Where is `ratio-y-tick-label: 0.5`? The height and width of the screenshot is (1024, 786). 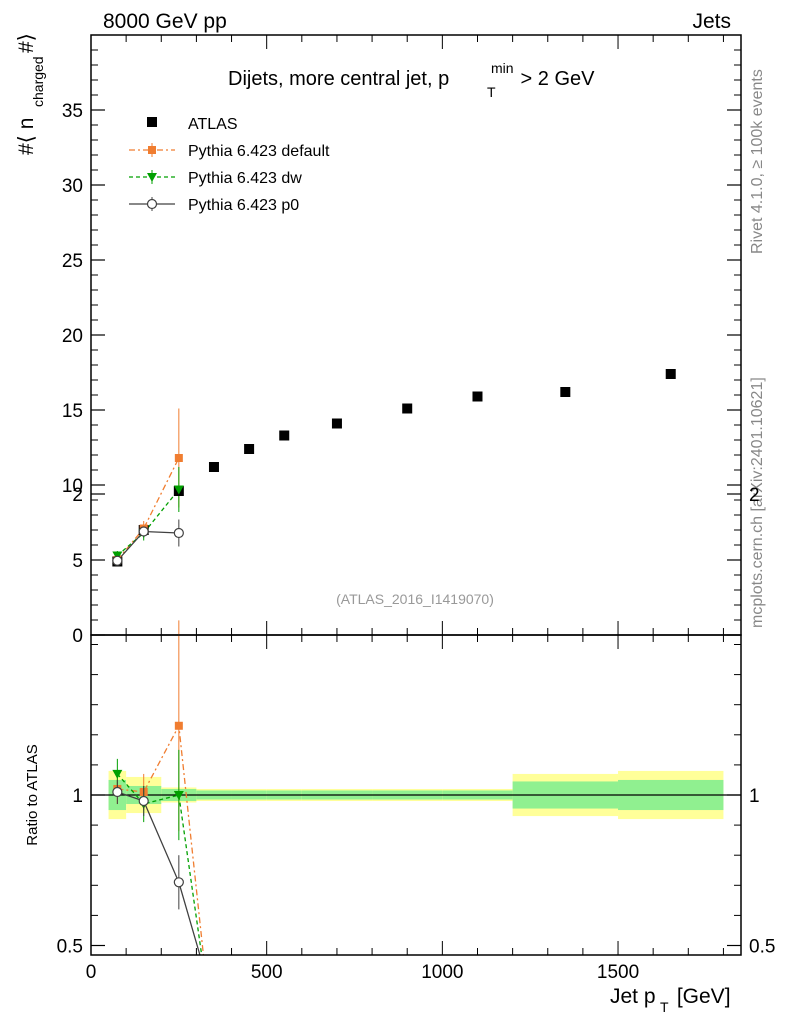
ratio-y-tick-label: 0.5 is located at coordinates (70, 947).